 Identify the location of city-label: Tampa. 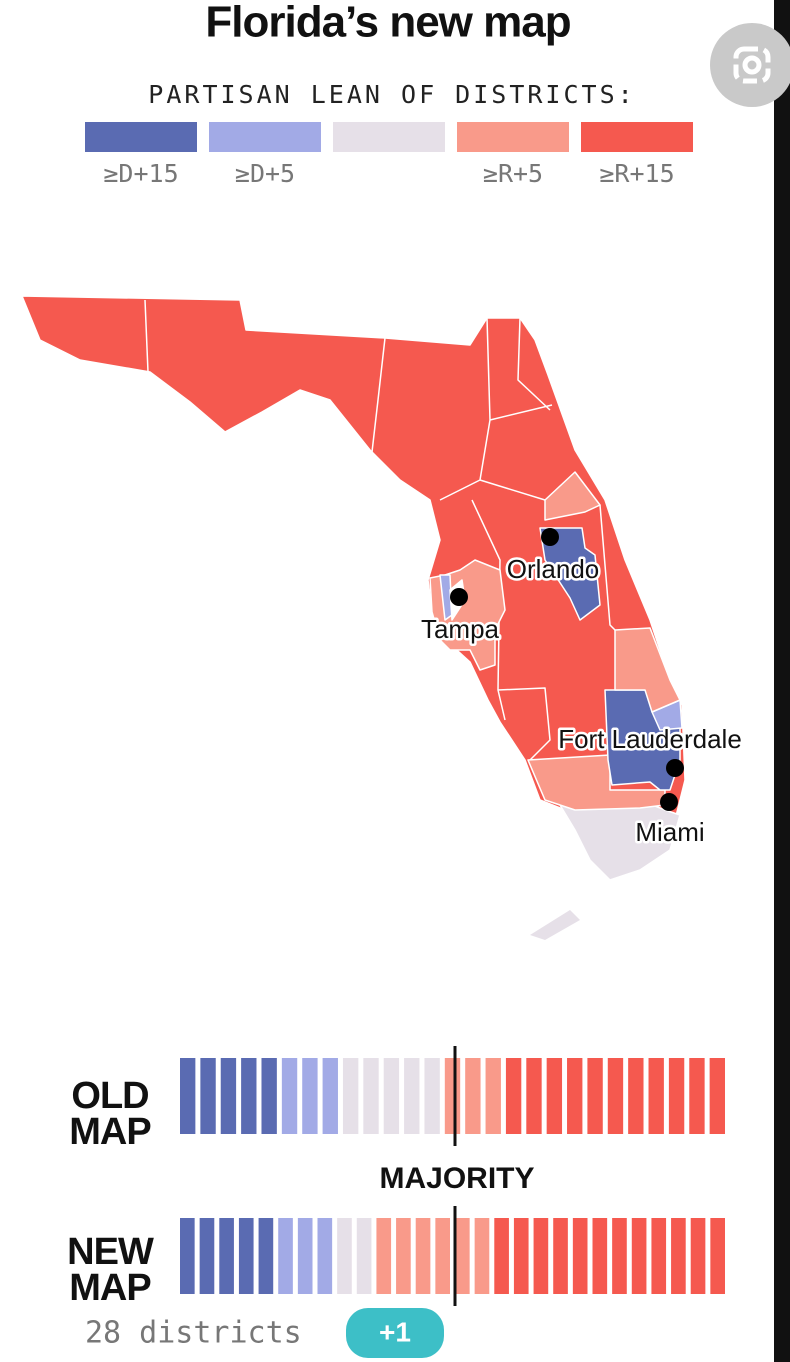
(460, 629).